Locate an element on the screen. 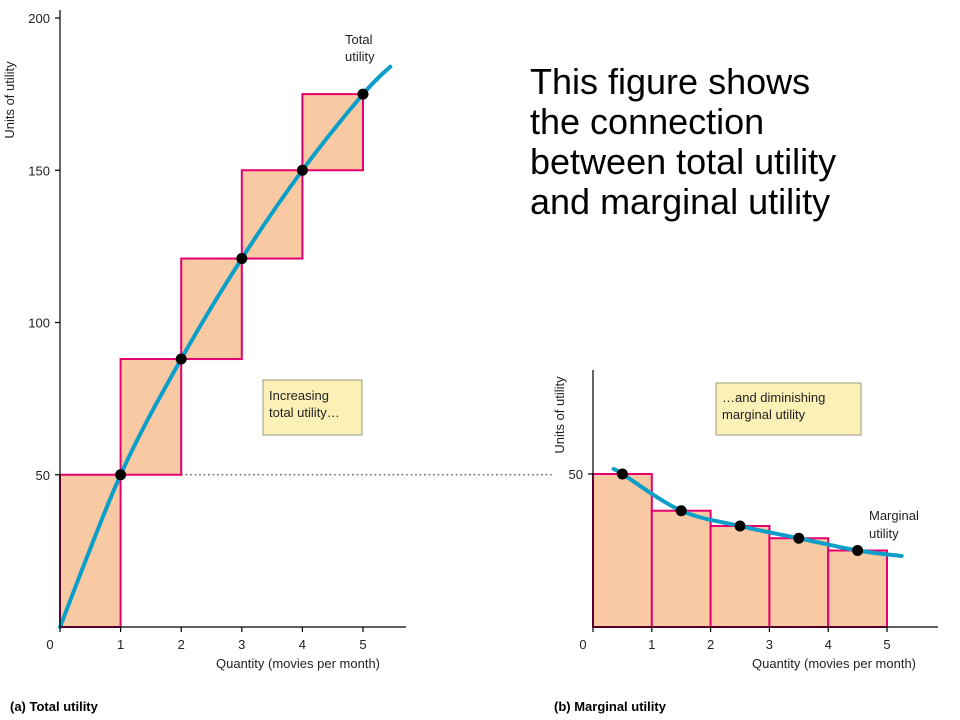  caption-line: the connection is located at coordinates (647, 121).